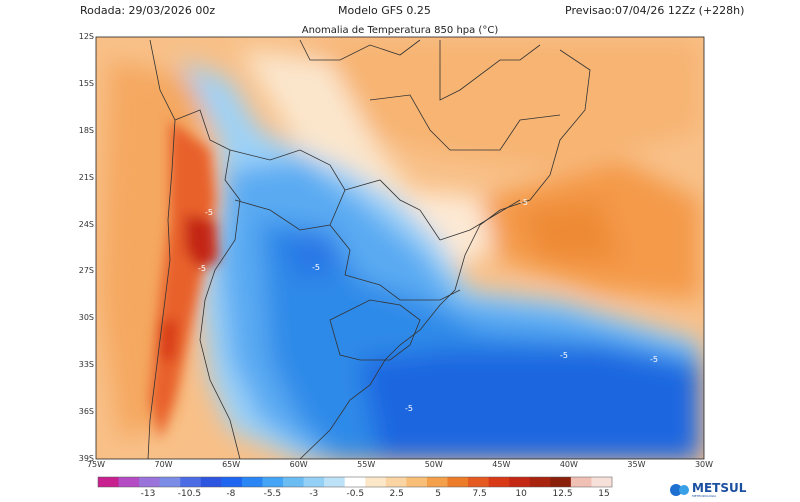 The height and width of the screenshot is (502, 800). I want to click on lat-label: 39S, so click(86, 458).